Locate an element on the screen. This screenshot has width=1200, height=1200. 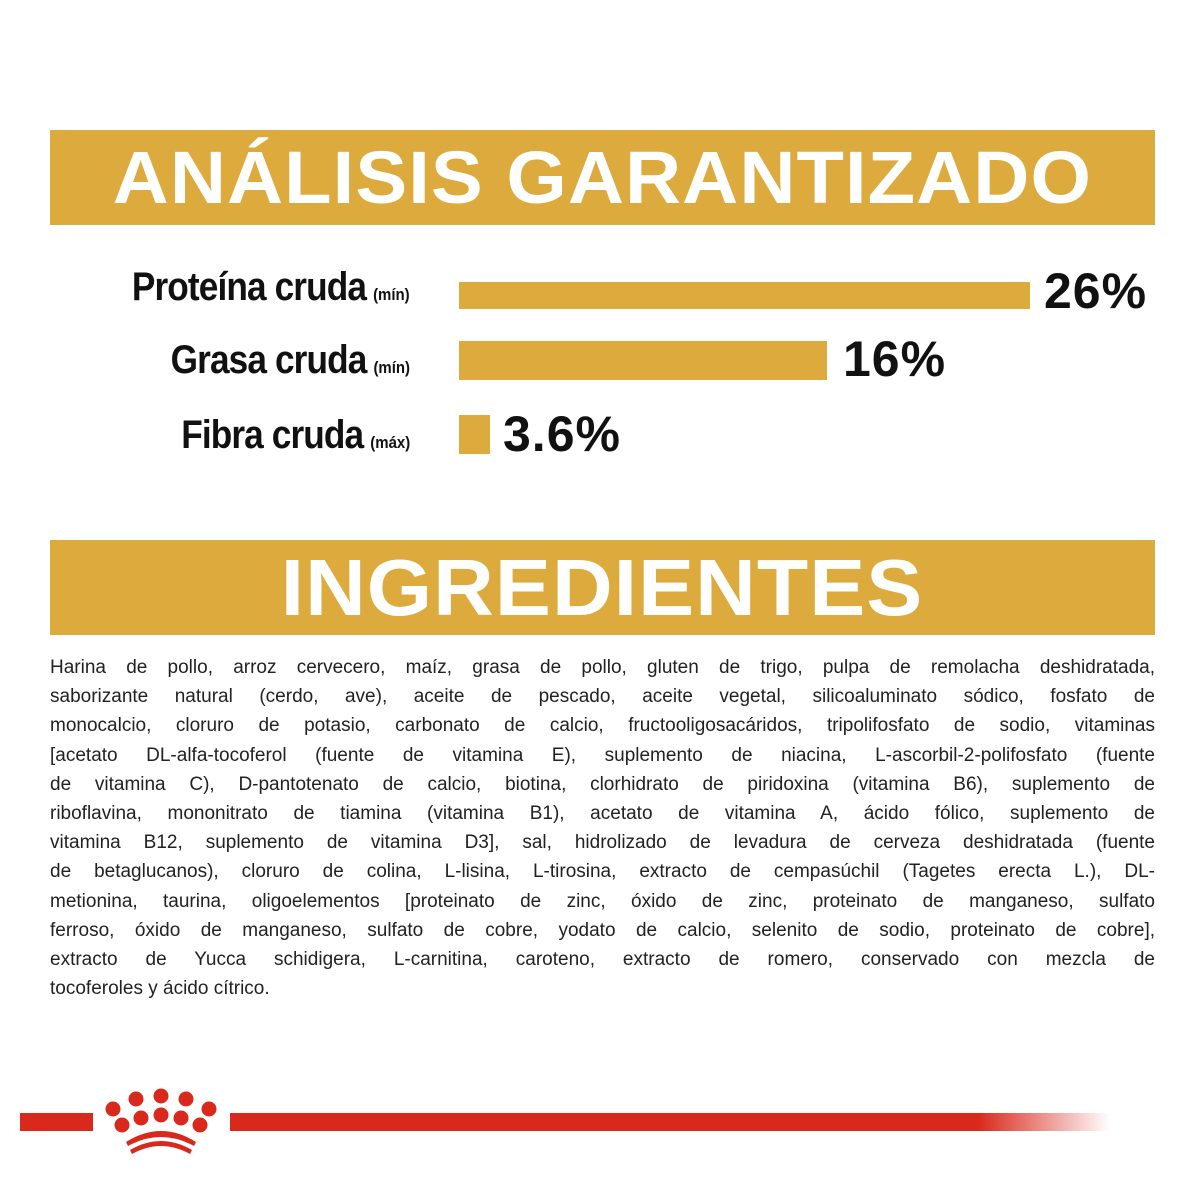
brand-footer is located at coordinates (565, 1121).